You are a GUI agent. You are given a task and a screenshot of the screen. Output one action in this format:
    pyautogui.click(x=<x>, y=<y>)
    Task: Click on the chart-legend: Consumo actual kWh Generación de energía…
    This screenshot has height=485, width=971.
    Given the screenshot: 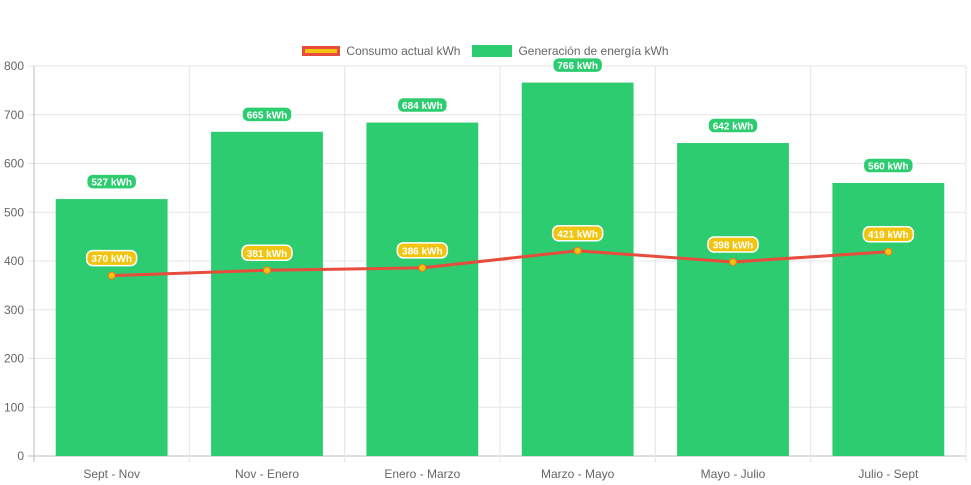 What is the action you would take?
    pyautogui.click(x=485, y=51)
    